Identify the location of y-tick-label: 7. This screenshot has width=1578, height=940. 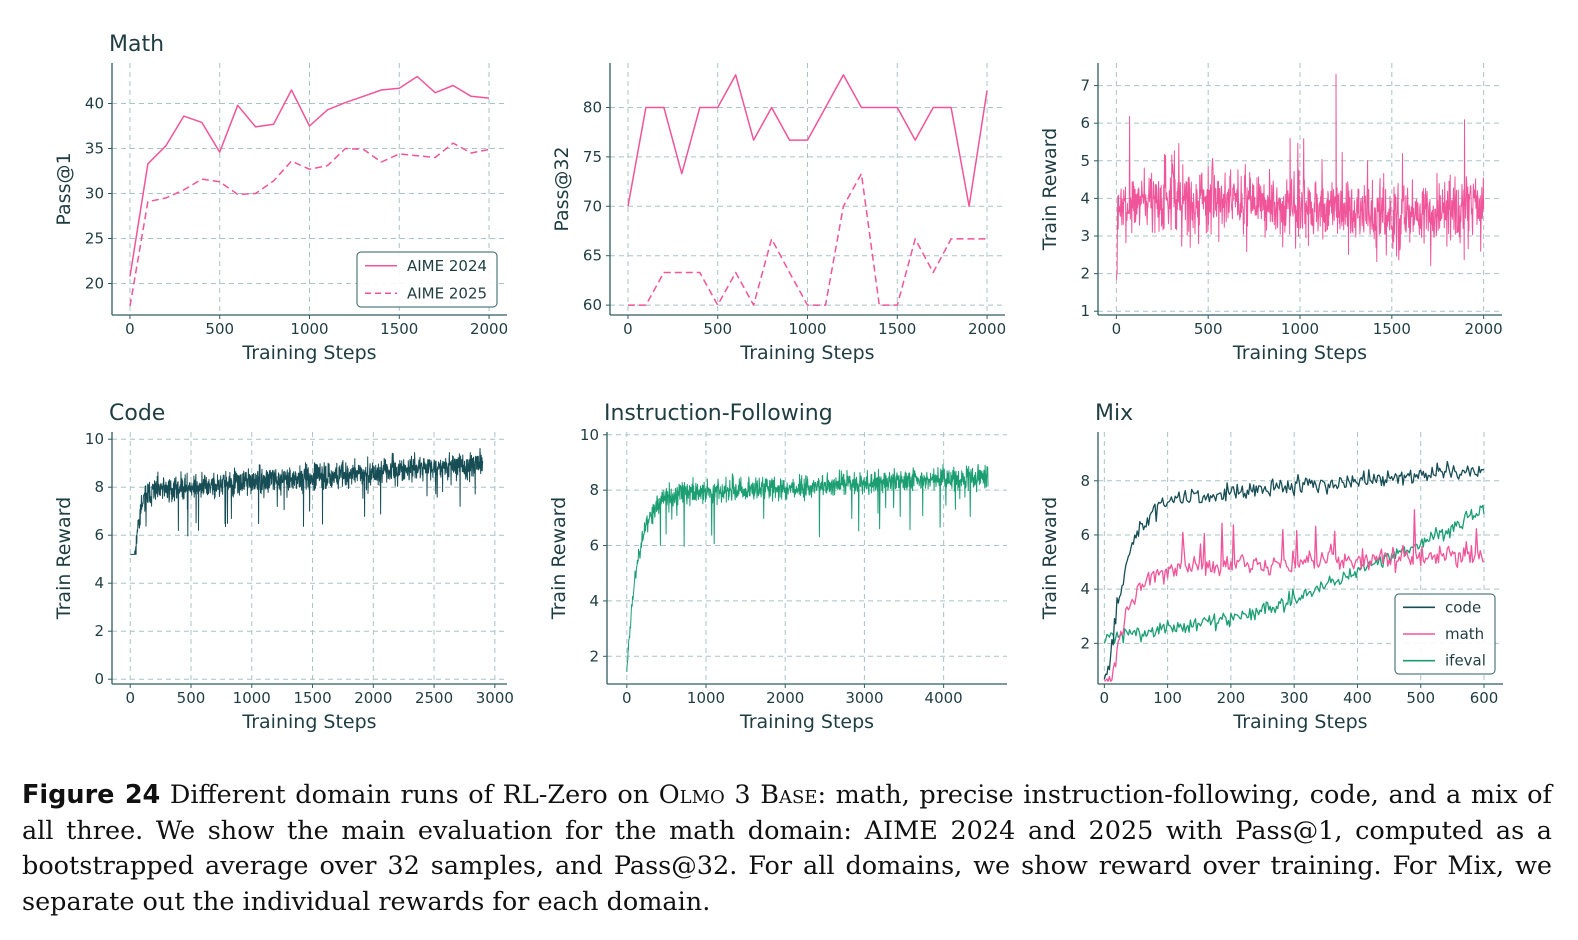
(1085, 86).